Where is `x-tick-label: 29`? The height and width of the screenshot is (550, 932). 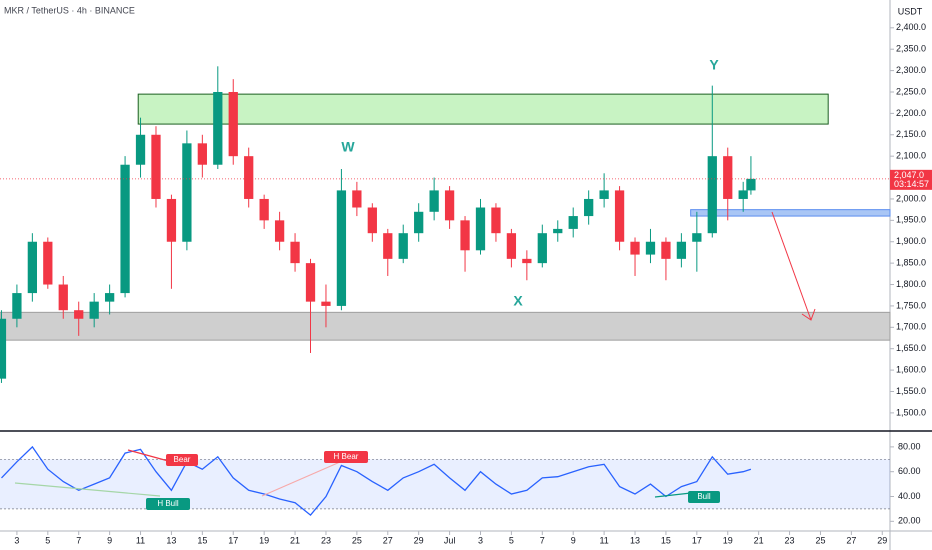
x-tick-label: 29 is located at coordinates (419, 540).